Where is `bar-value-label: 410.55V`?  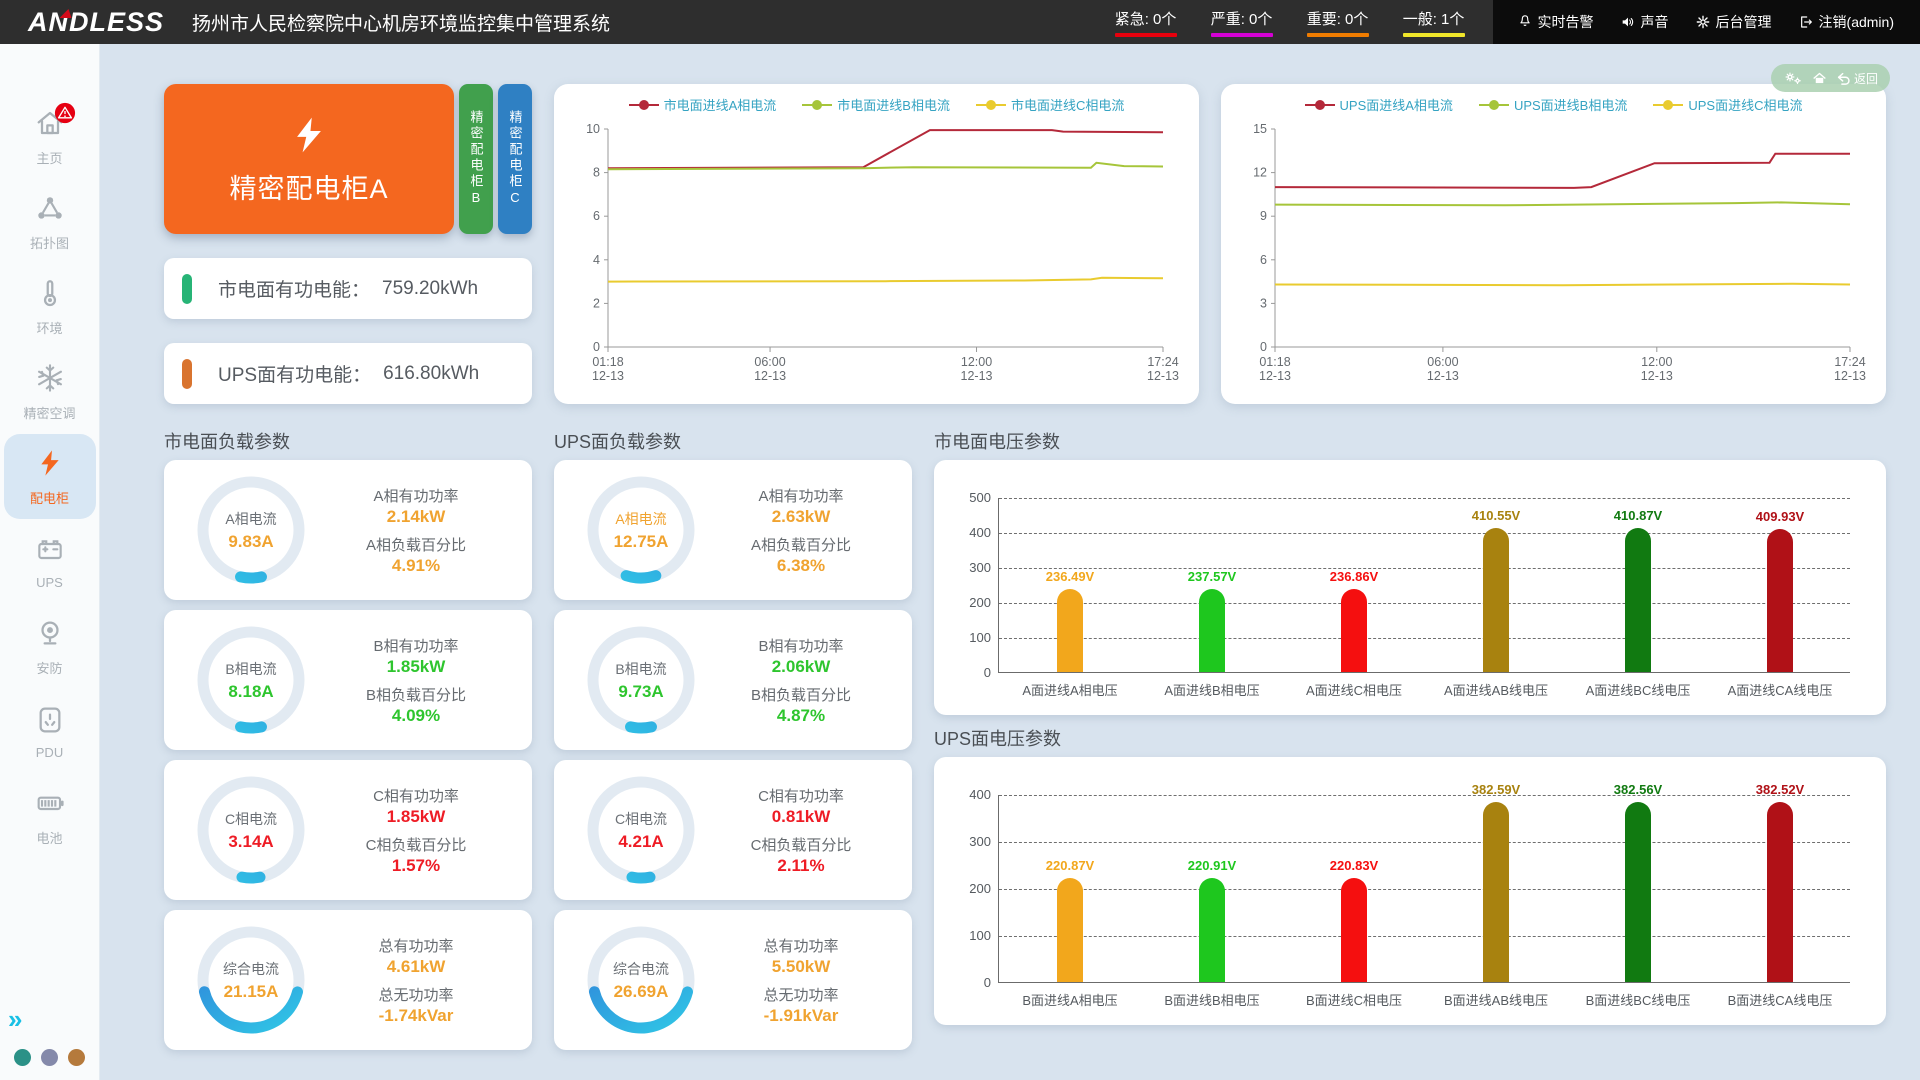
bar-value-label: 410.55V is located at coordinates (1496, 516).